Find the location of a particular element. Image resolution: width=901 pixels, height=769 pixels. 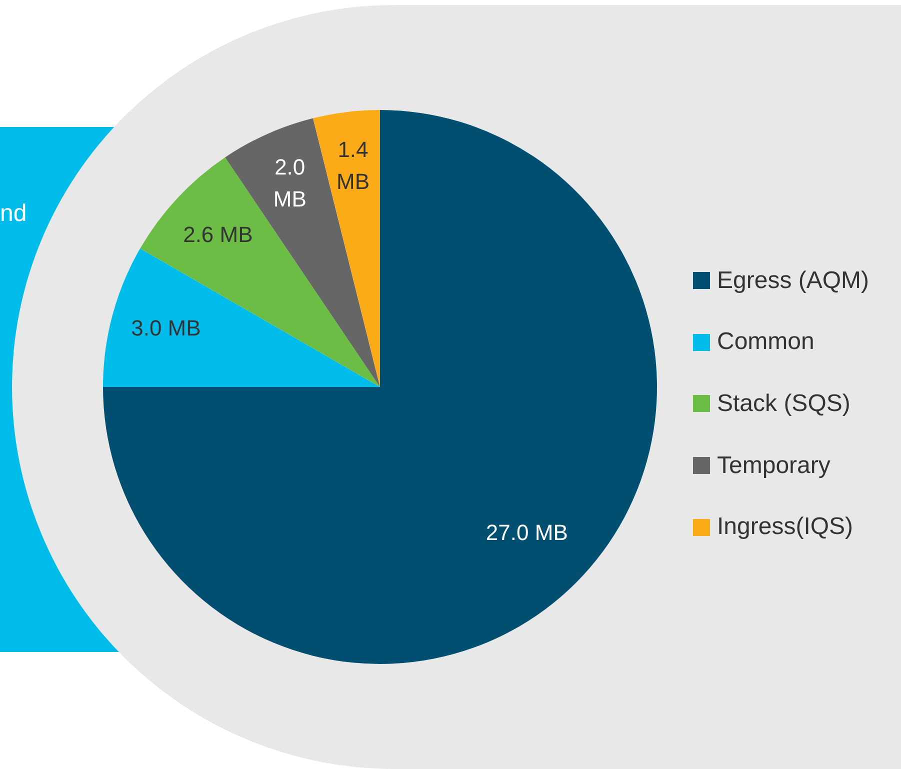

legend-label: Common is located at coordinates (765, 342).